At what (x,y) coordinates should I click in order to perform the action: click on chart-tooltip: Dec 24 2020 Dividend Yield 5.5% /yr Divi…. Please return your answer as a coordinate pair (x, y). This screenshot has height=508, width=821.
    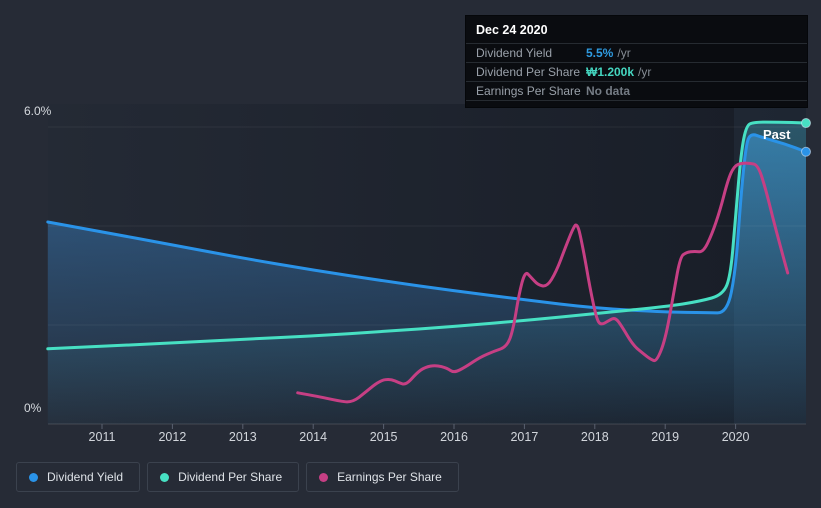
    Looking at the image, I should click on (636, 61).